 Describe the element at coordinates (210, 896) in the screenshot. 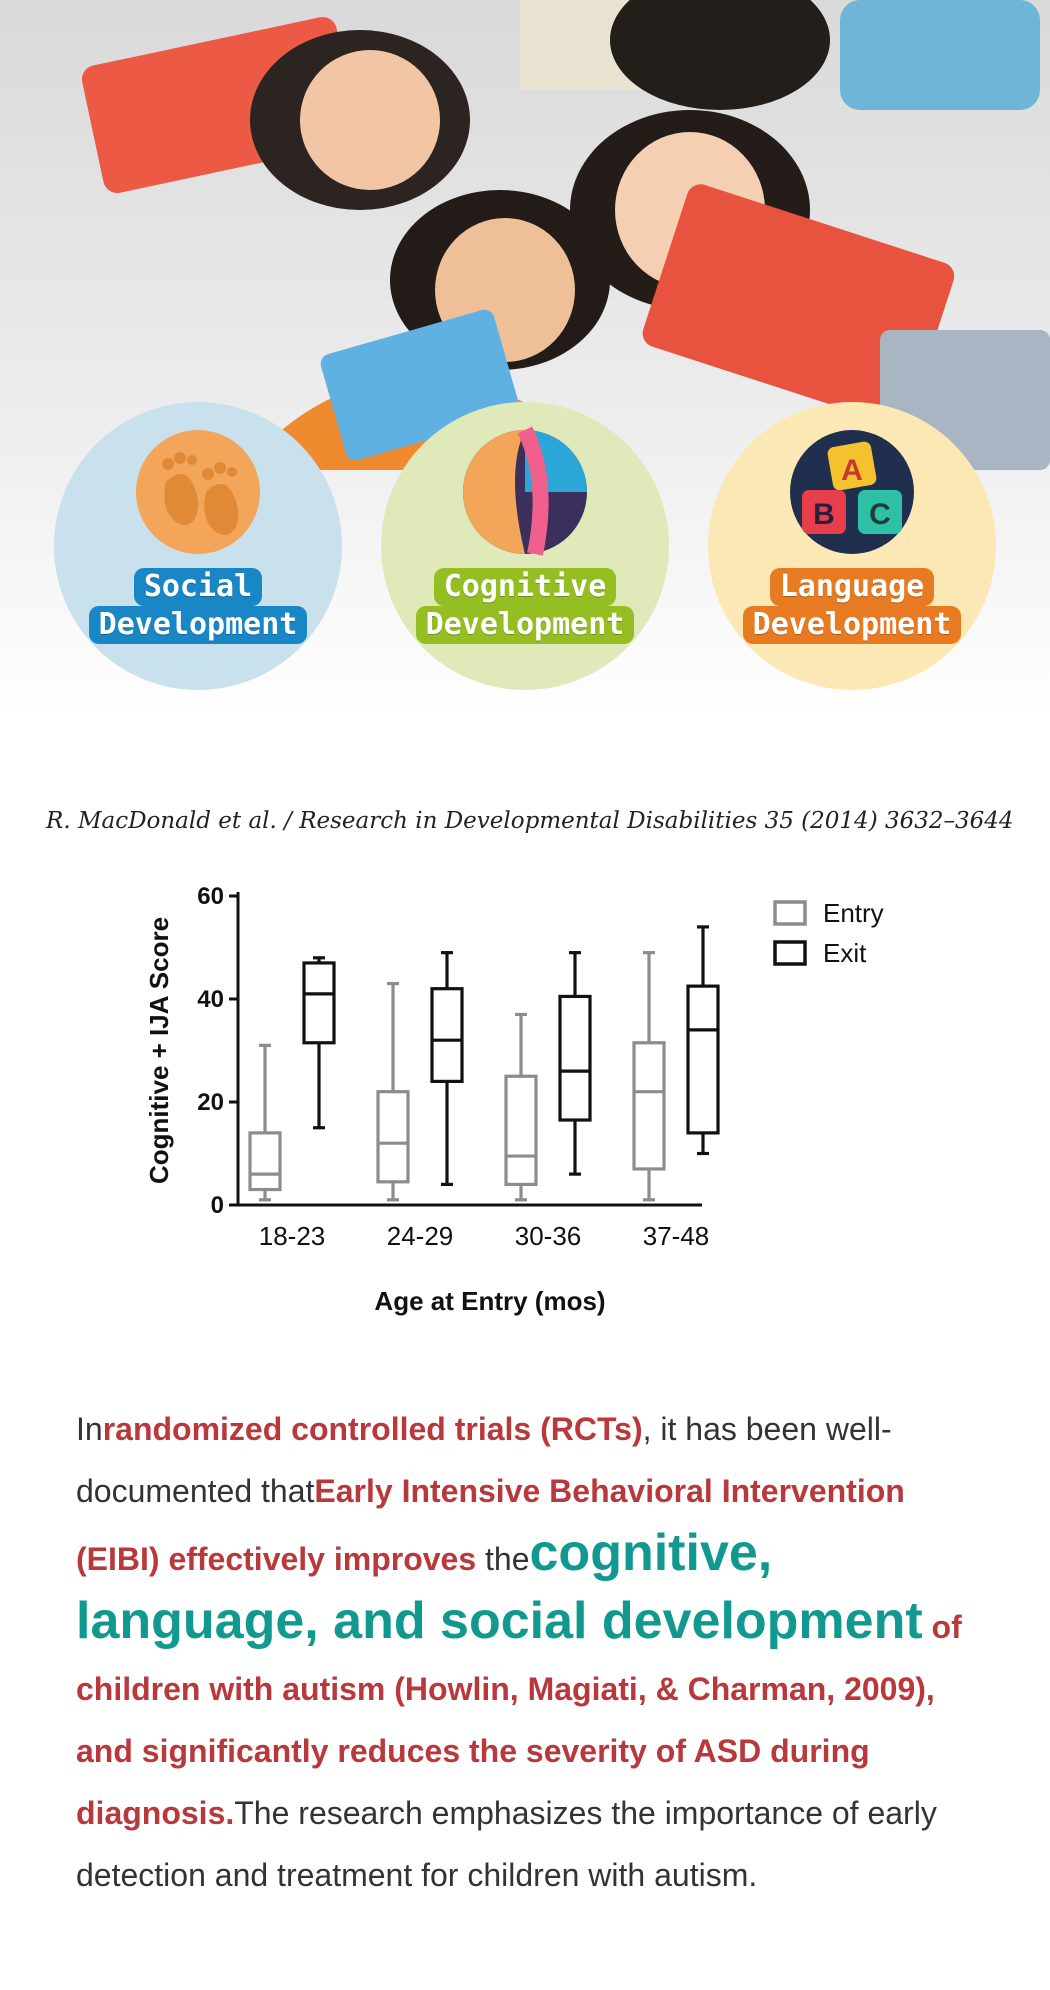

I see `y-tick-label: 60` at that location.